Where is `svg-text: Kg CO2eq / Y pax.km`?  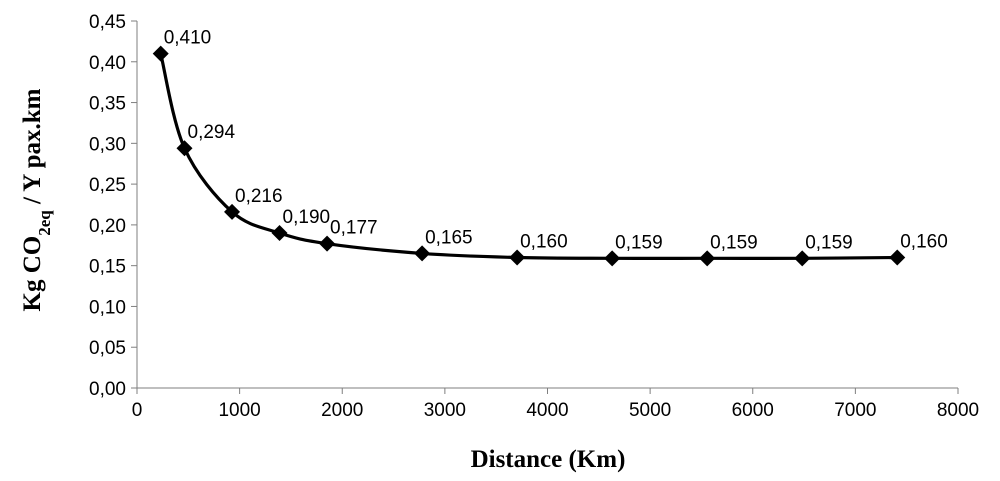
svg-text: Kg CO2eq / Y pax.km is located at coordinates (36, 199).